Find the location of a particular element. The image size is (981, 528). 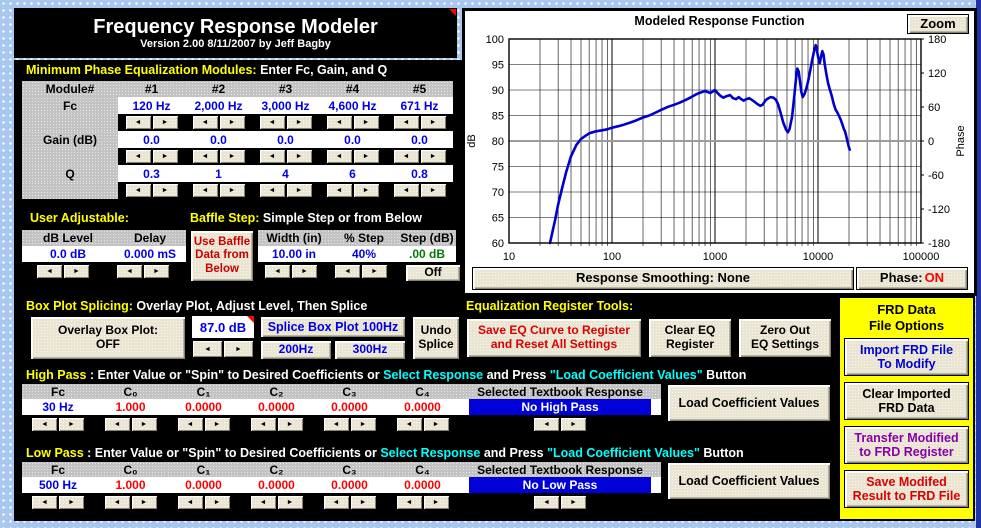

lp-c4-value: 0.0000 is located at coordinates (422, 485).